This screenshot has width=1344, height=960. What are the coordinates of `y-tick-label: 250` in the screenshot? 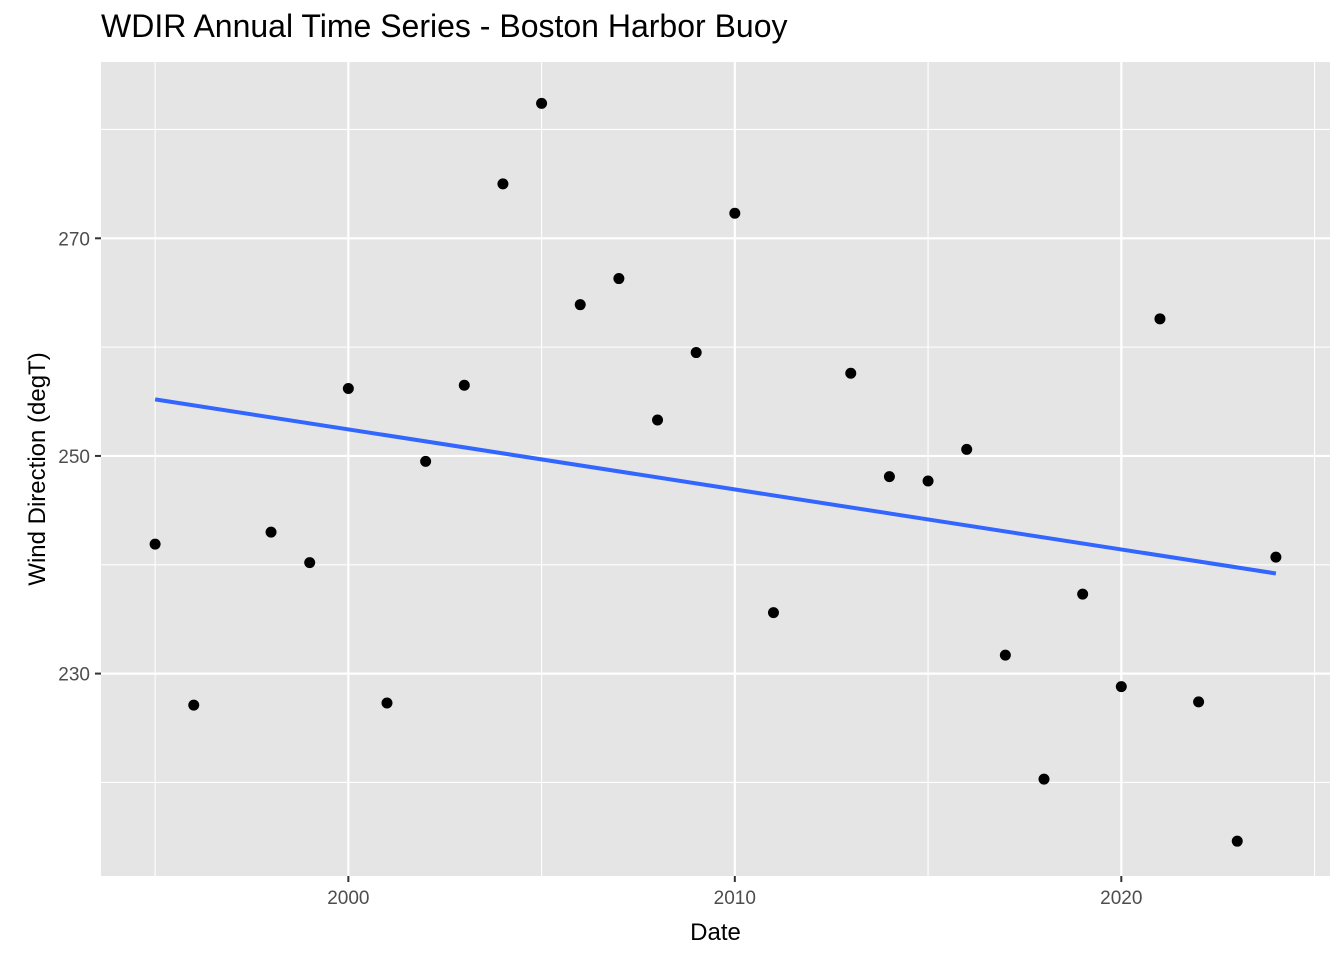 It's located at (74, 457).